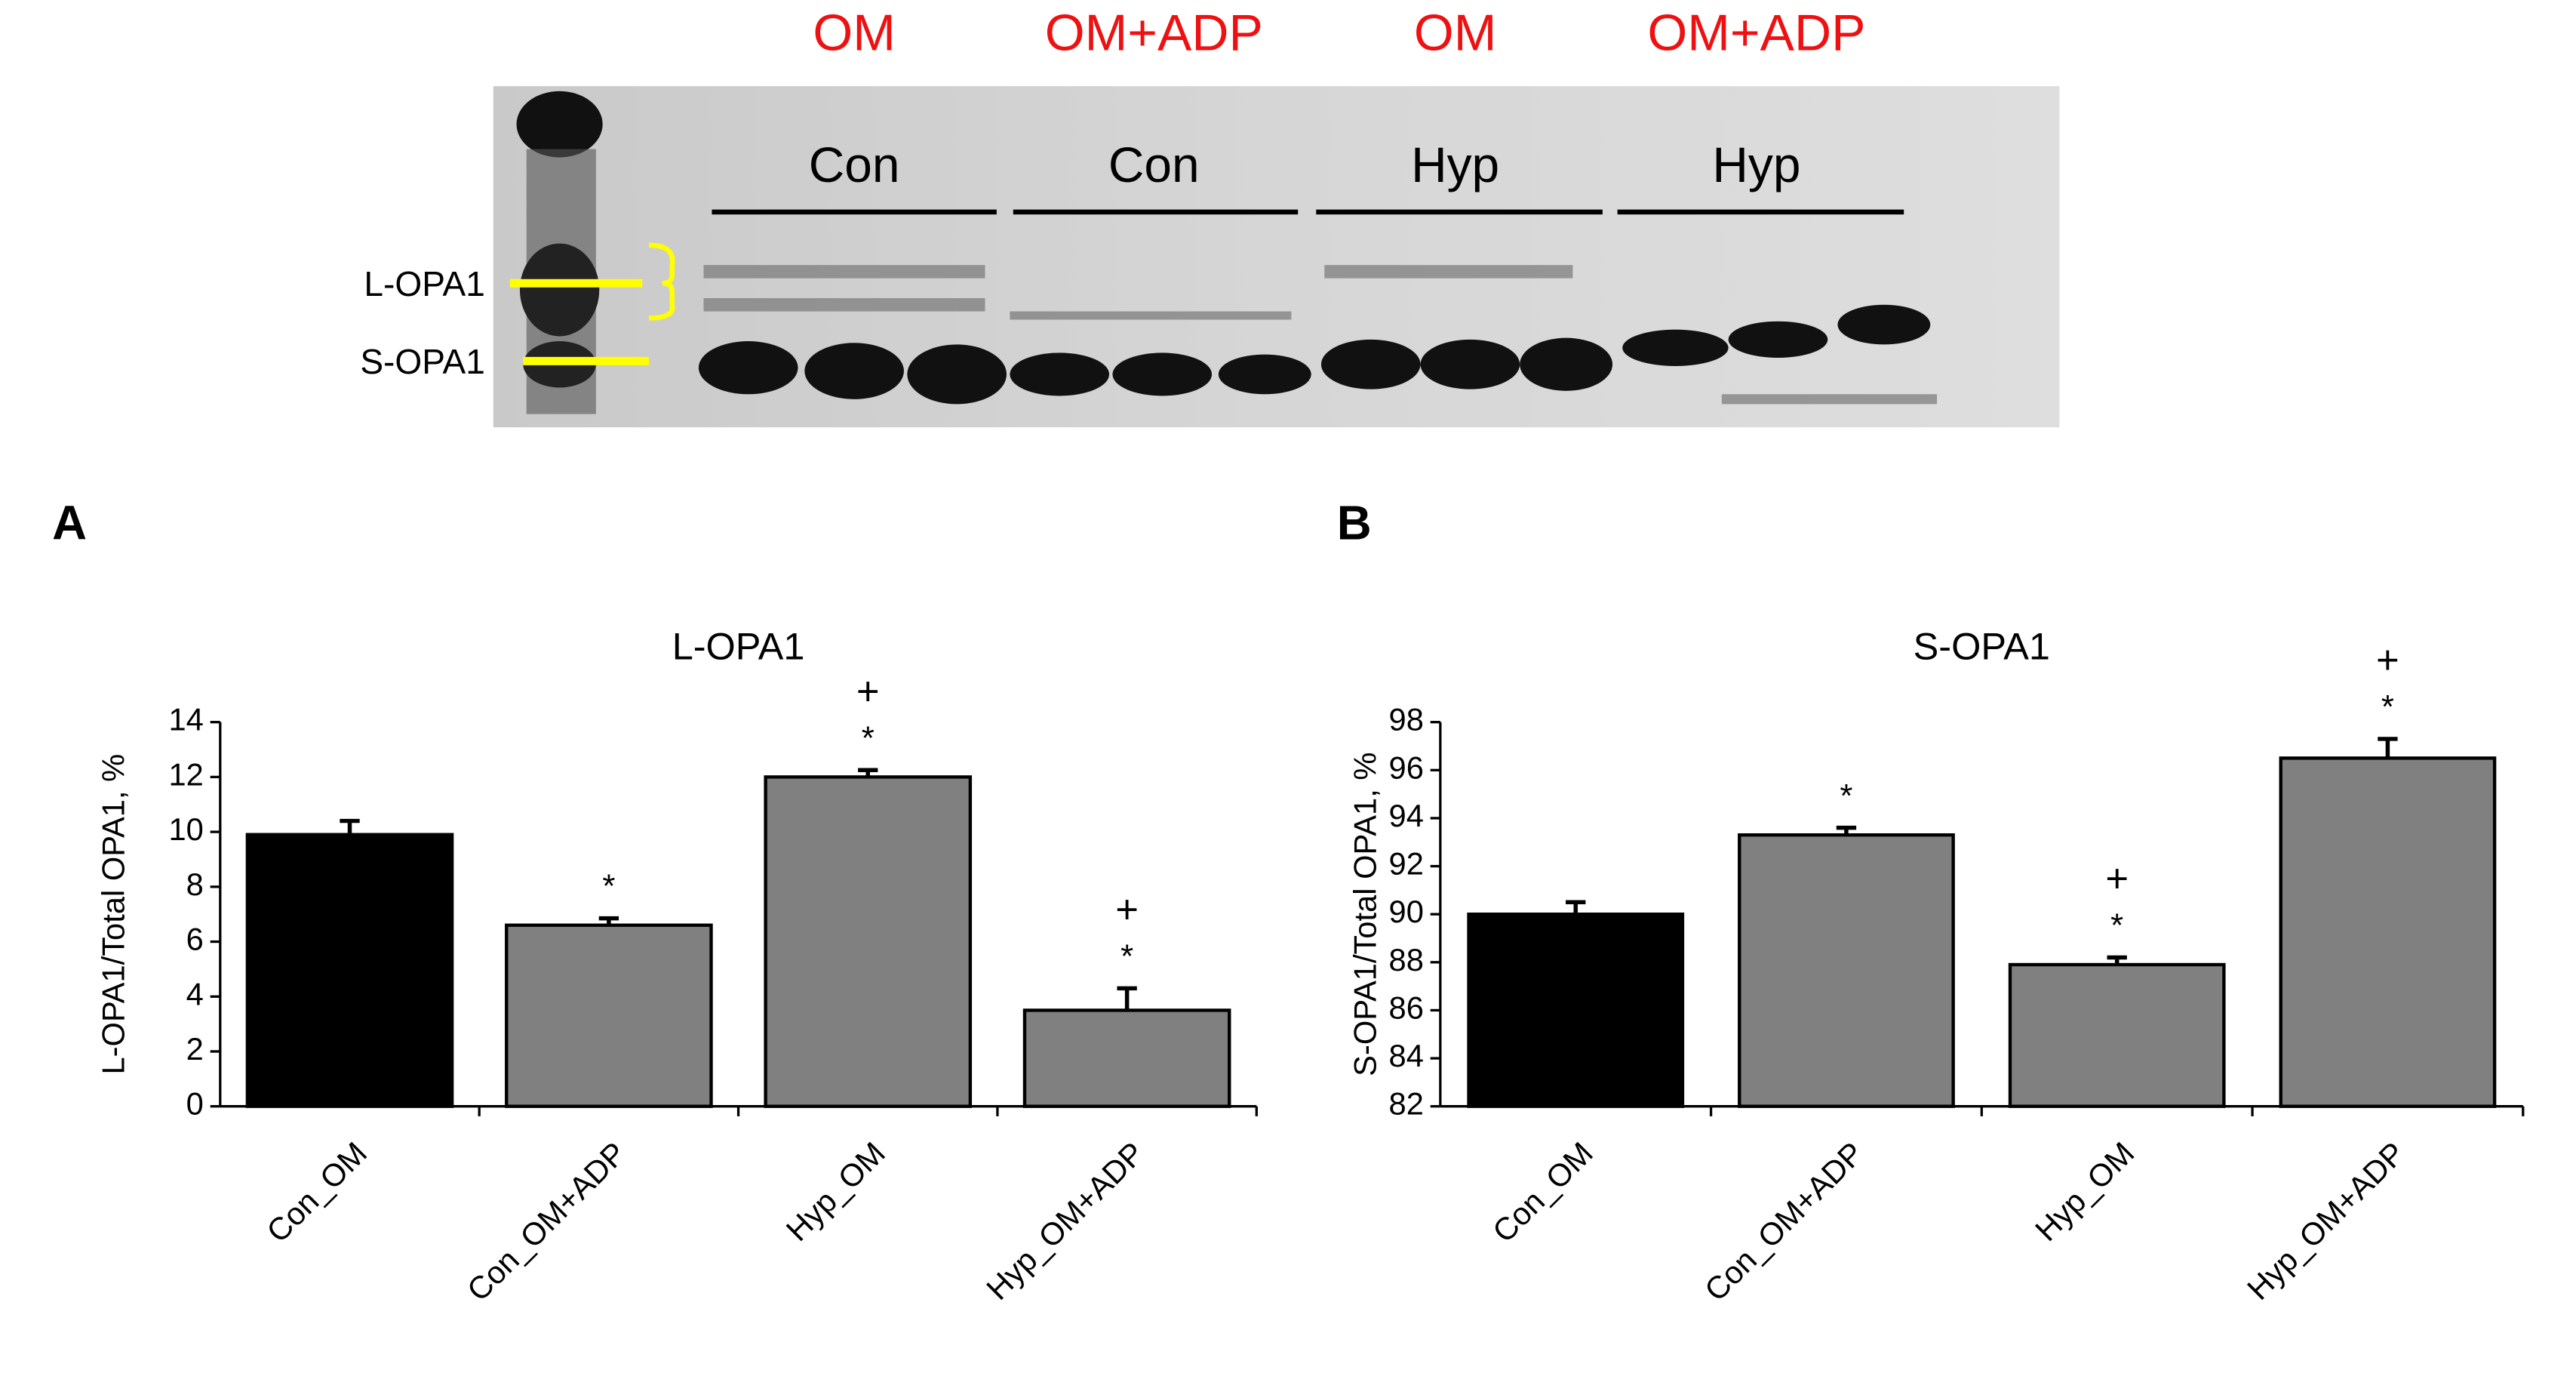 The image size is (2576, 1373). Describe the element at coordinates (1364, 914) in the screenshot. I see `y-axis-label: S-OPA1/Total OPA1, %` at that location.